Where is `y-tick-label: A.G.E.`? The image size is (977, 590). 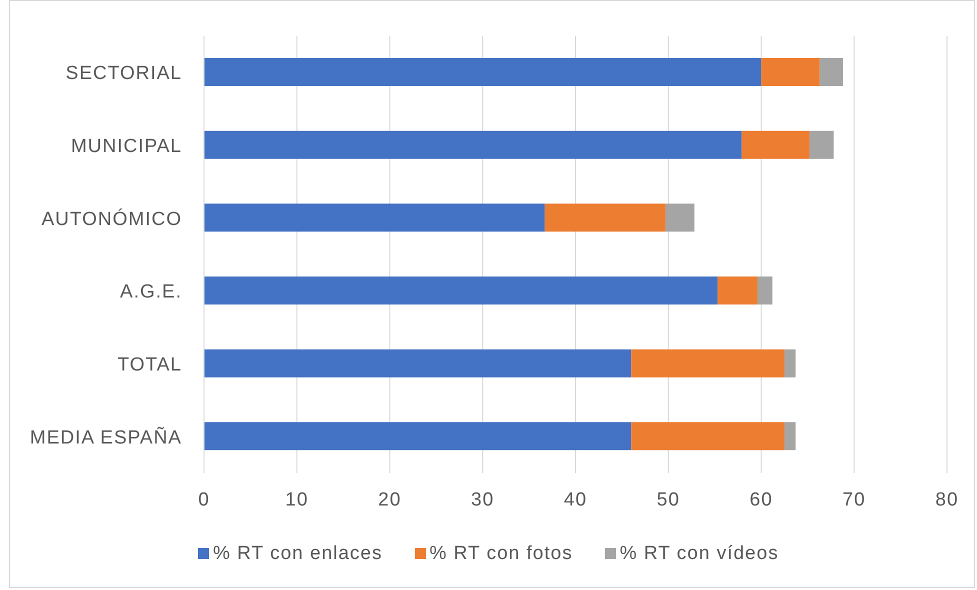 y-tick-label: A.G.E. is located at coordinates (151, 292).